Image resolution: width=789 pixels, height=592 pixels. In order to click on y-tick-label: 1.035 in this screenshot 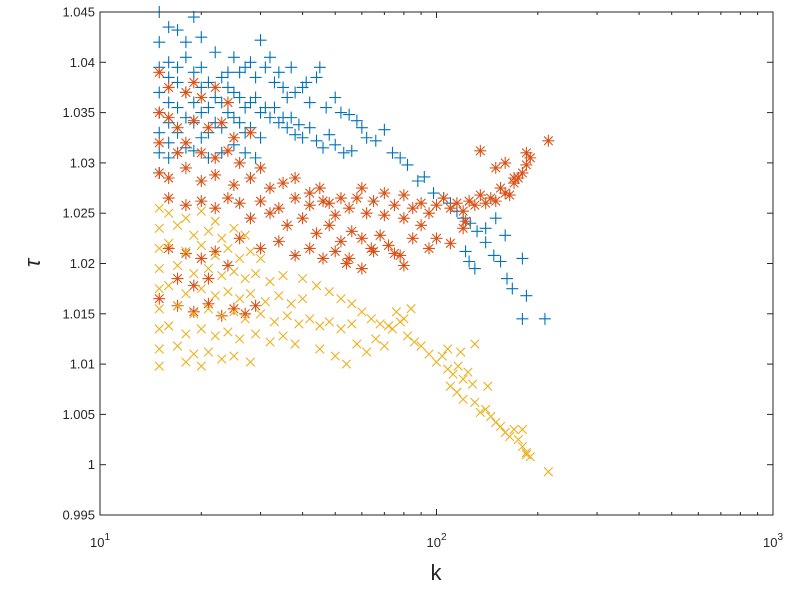, I will do `click(78, 112)`.